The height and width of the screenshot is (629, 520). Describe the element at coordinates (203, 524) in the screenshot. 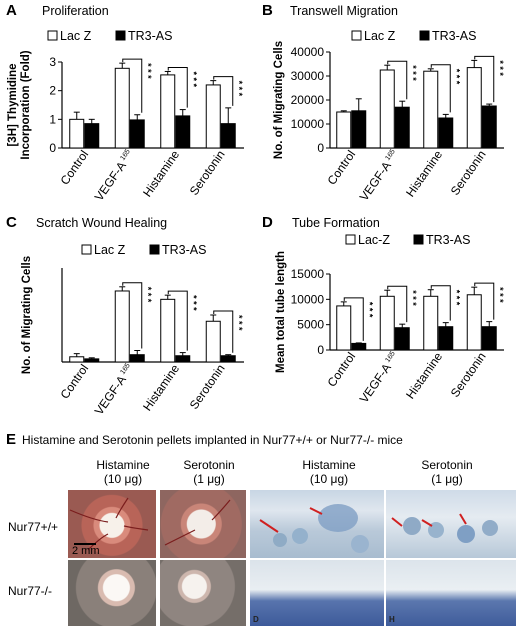

I see `pellet-photo-serotonin-wt` at that location.